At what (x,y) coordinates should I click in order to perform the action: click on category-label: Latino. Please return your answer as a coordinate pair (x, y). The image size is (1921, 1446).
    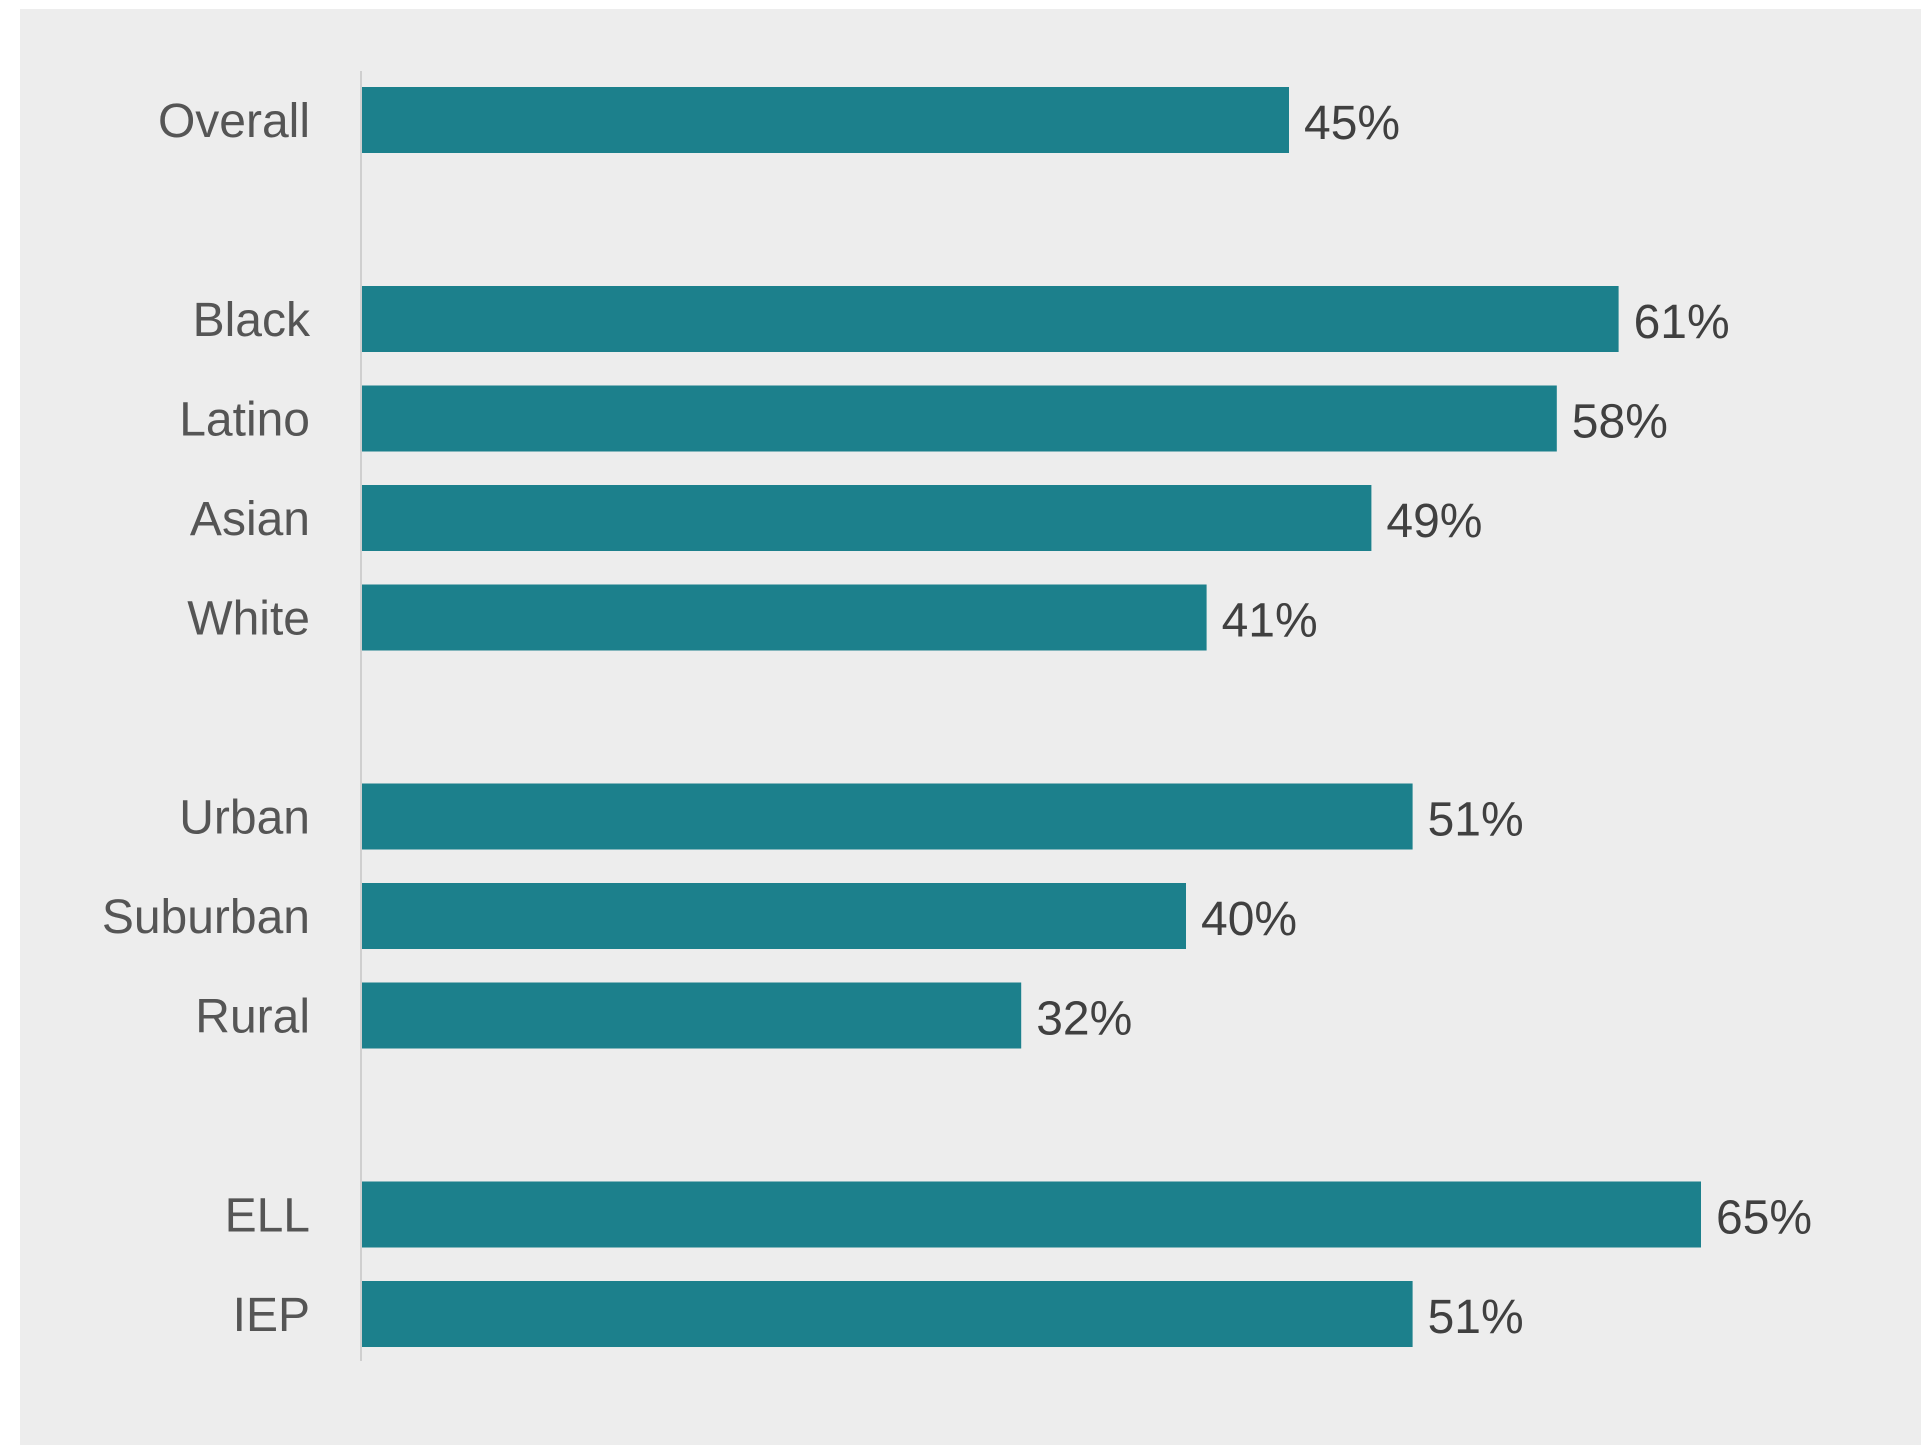
    Looking at the image, I should click on (244, 420).